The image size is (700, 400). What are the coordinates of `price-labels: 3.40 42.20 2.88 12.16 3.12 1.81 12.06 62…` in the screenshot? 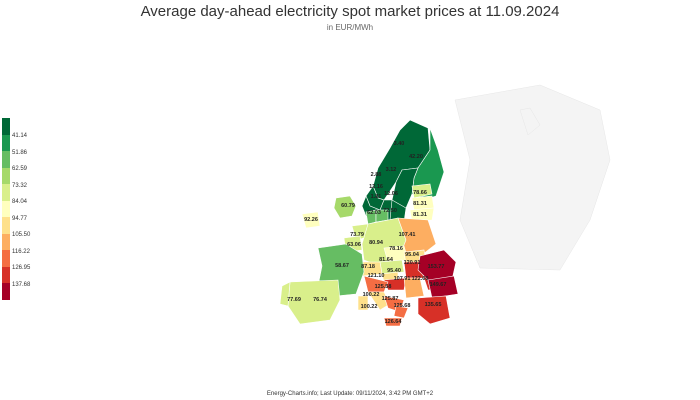 It's located at (366, 233).